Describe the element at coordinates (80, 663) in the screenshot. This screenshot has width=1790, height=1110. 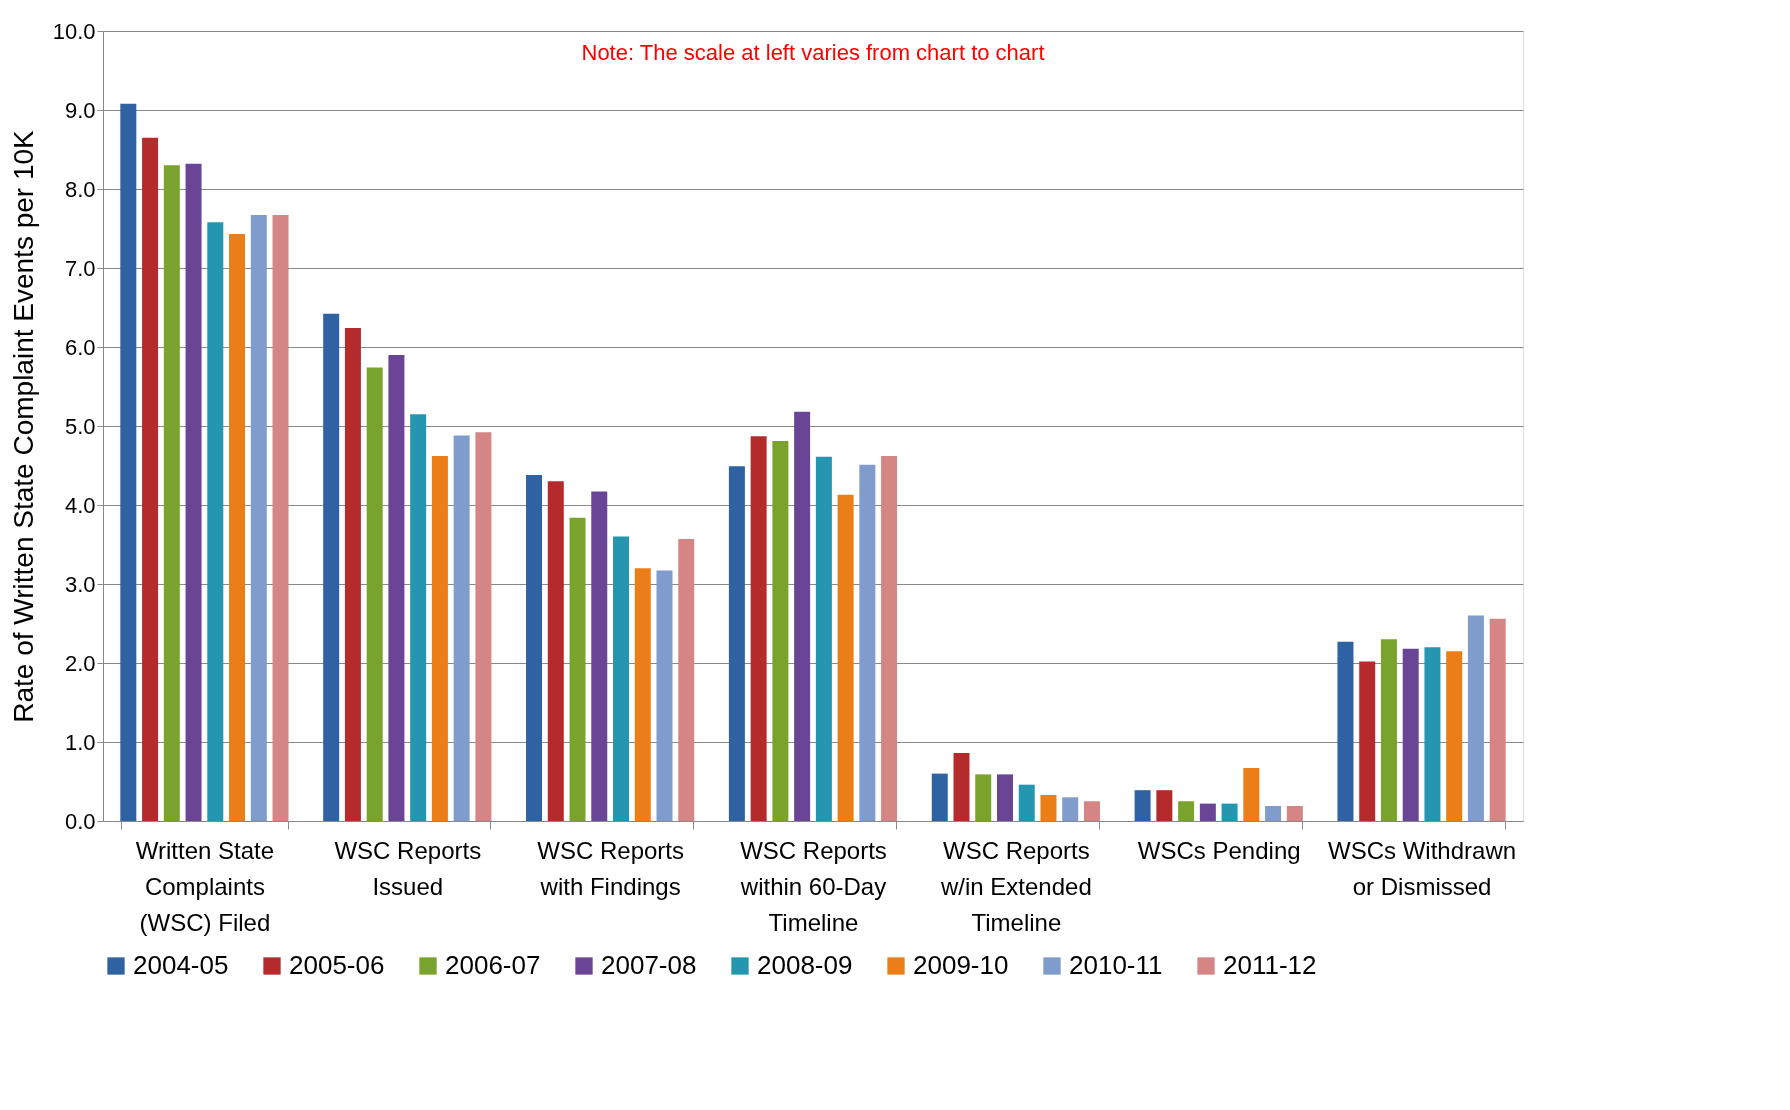
I see `y-tick-label: 2.0` at that location.